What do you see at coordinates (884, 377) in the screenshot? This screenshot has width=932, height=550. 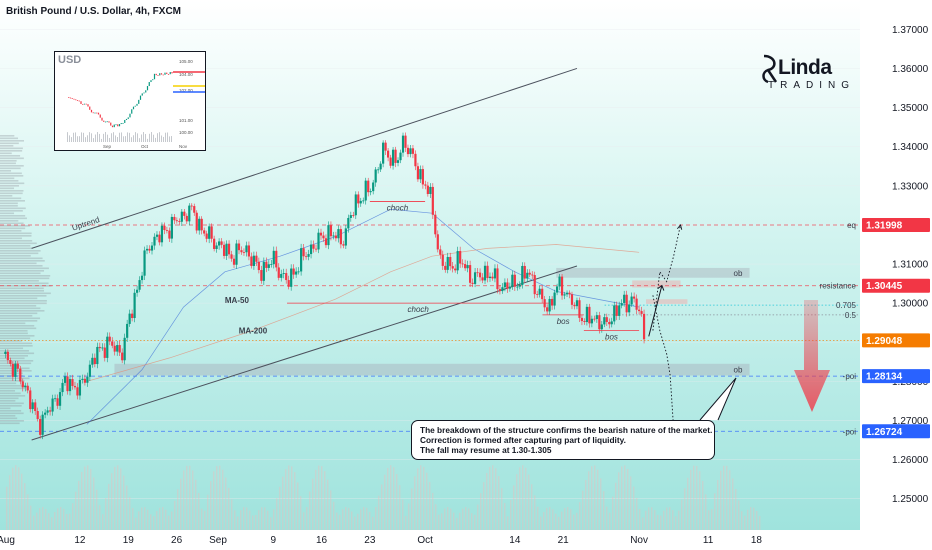 I see `price-tag-label: 1.28134` at bounding box center [884, 377].